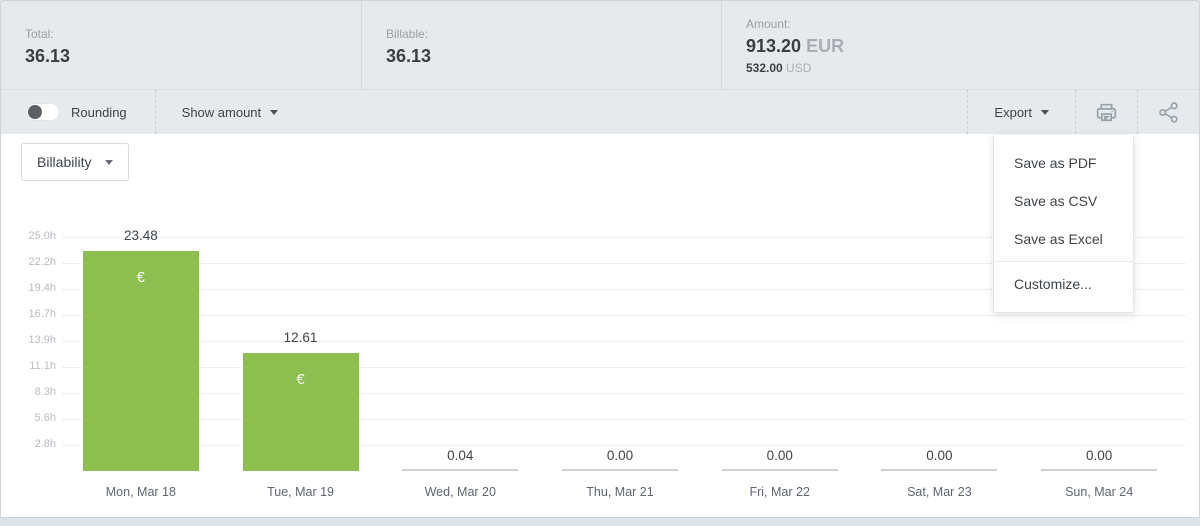 This screenshot has height=526, width=1200. Describe the element at coordinates (460, 492) in the screenshot. I see `x-axis-label: Wed, Mar 20` at that location.